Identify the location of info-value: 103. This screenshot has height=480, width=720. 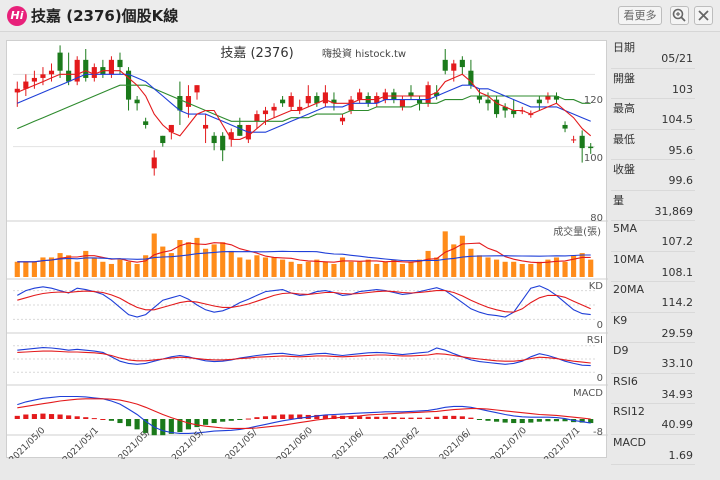
(682, 89).